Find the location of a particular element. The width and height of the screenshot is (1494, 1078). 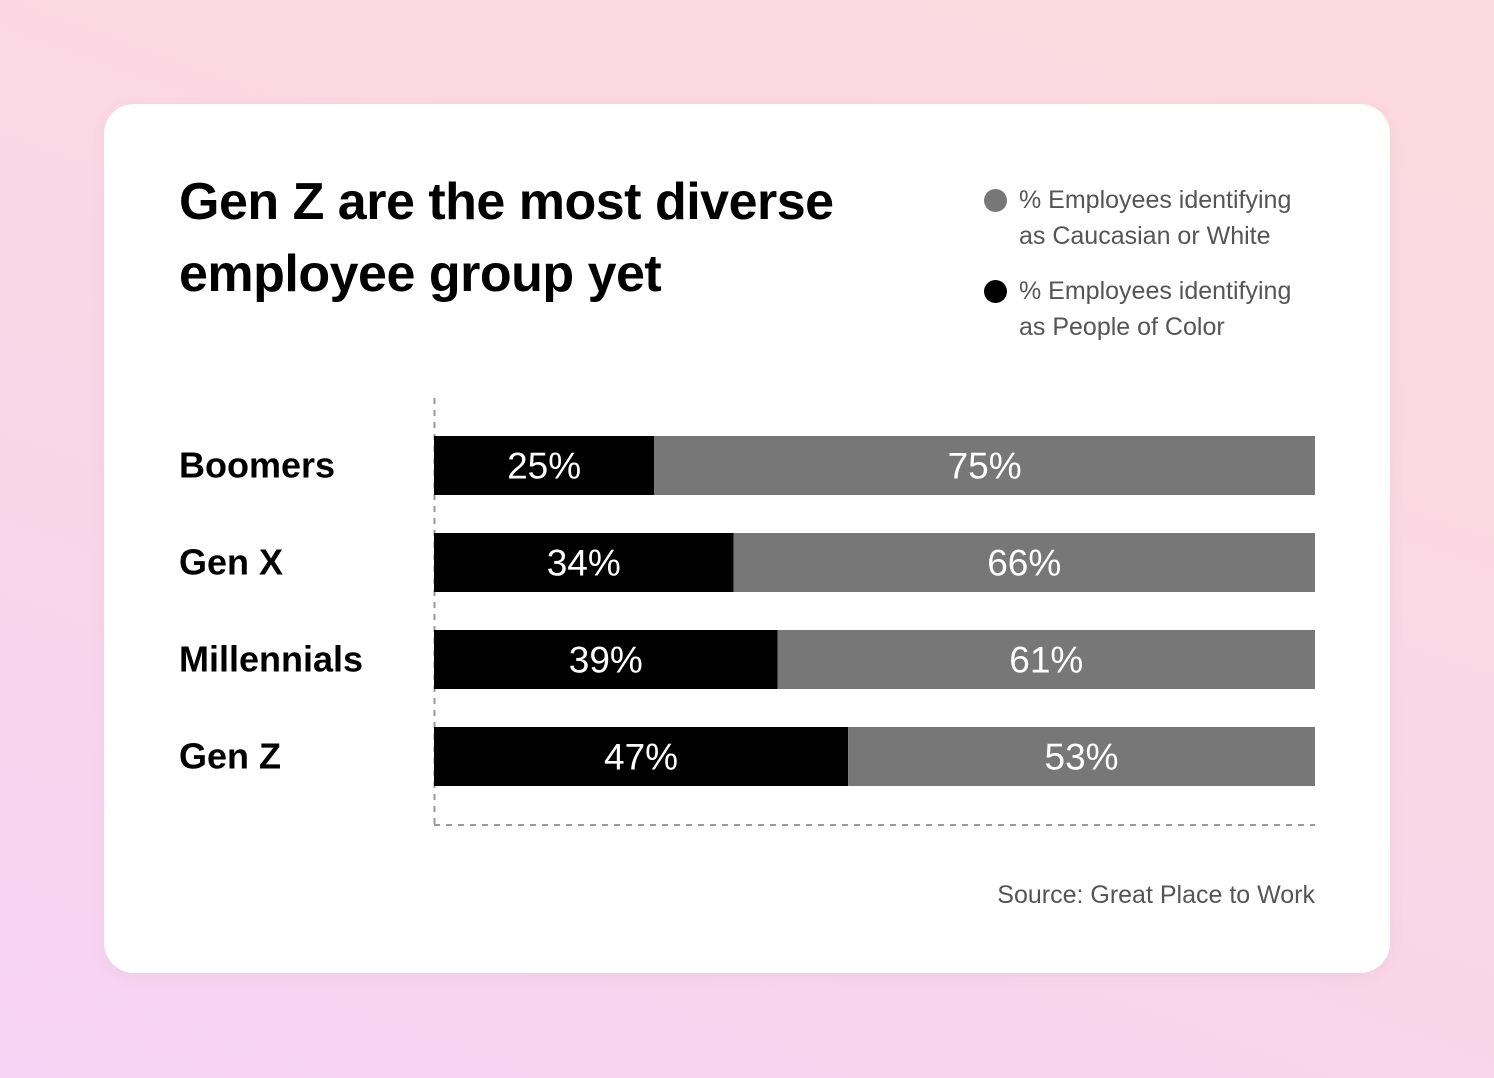

bar-gen-z-caucasian is located at coordinates (1081, 756).